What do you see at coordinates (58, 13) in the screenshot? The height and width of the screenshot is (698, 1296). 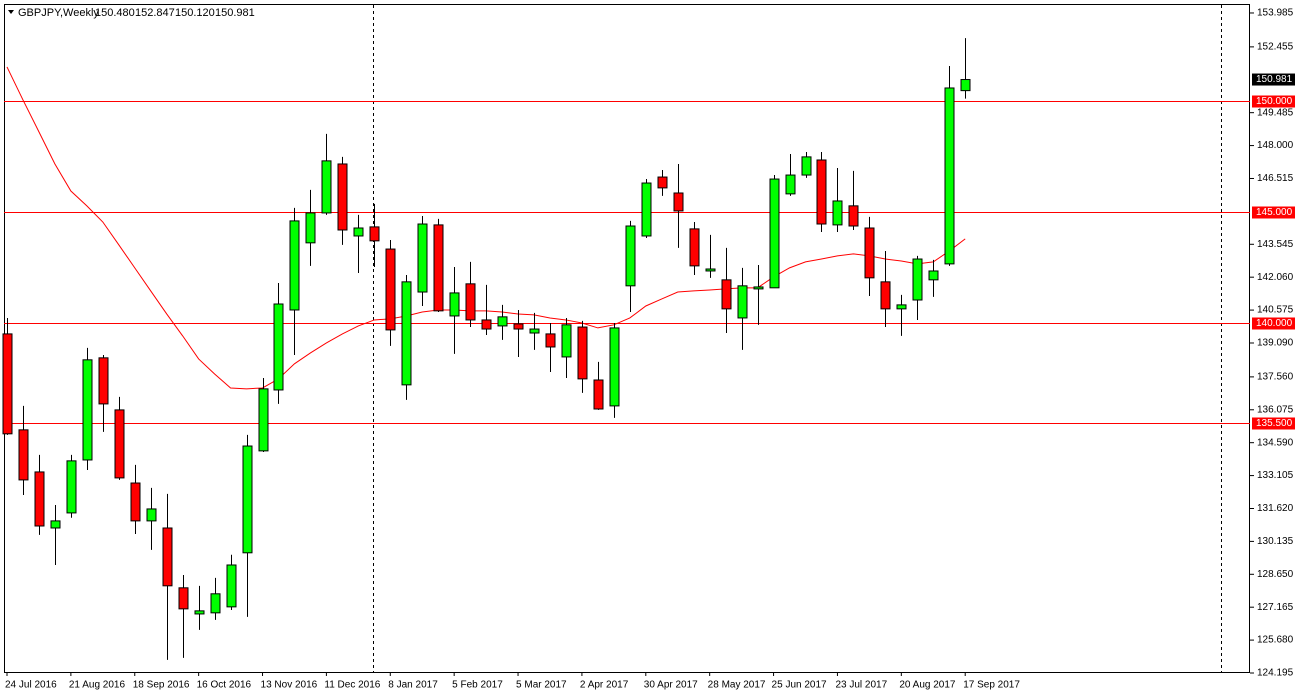 I see `chart-title: GBPJPY,Weekly` at bounding box center [58, 13].